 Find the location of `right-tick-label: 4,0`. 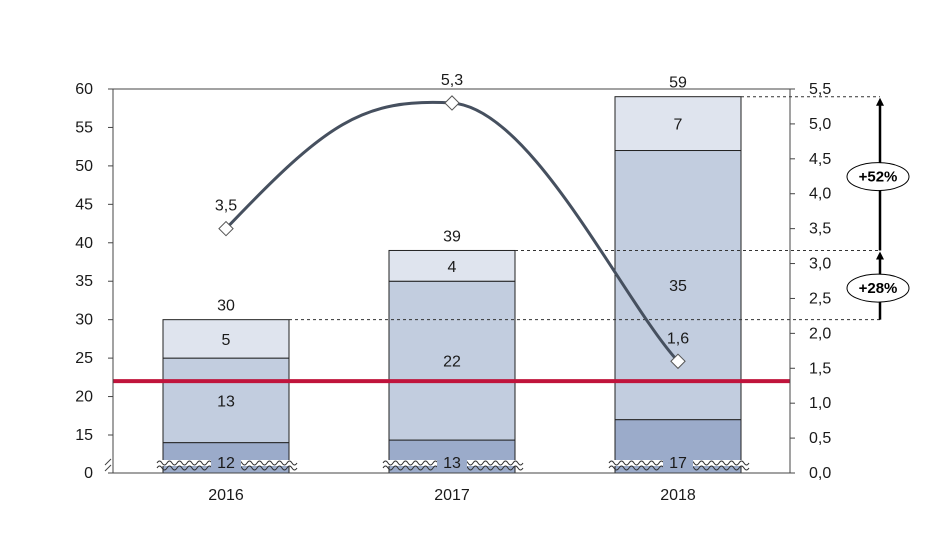

right-tick-label: 4,0 is located at coordinates (820, 194).